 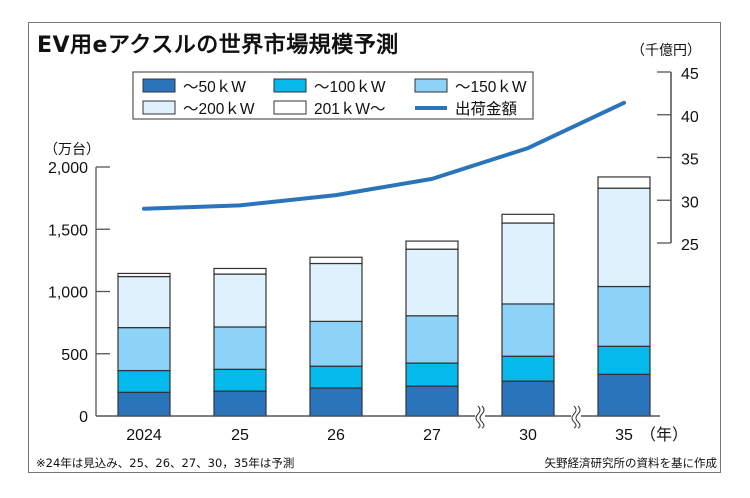 I want to click on right-tick-label: 35, so click(x=690, y=160).